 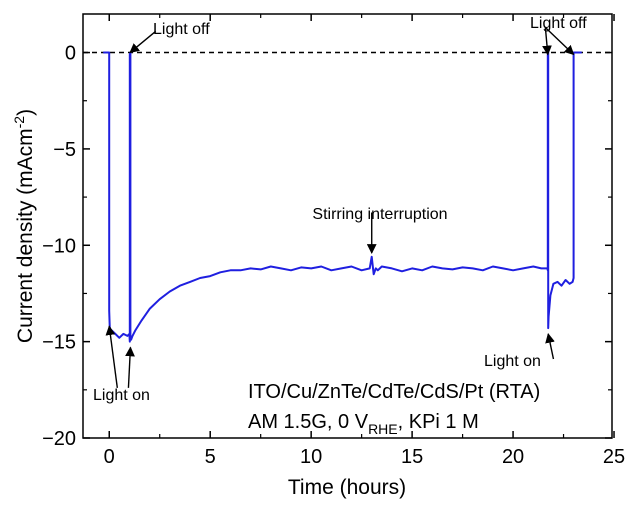 I want to click on x-tick-label: 25, so click(x=614, y=457).